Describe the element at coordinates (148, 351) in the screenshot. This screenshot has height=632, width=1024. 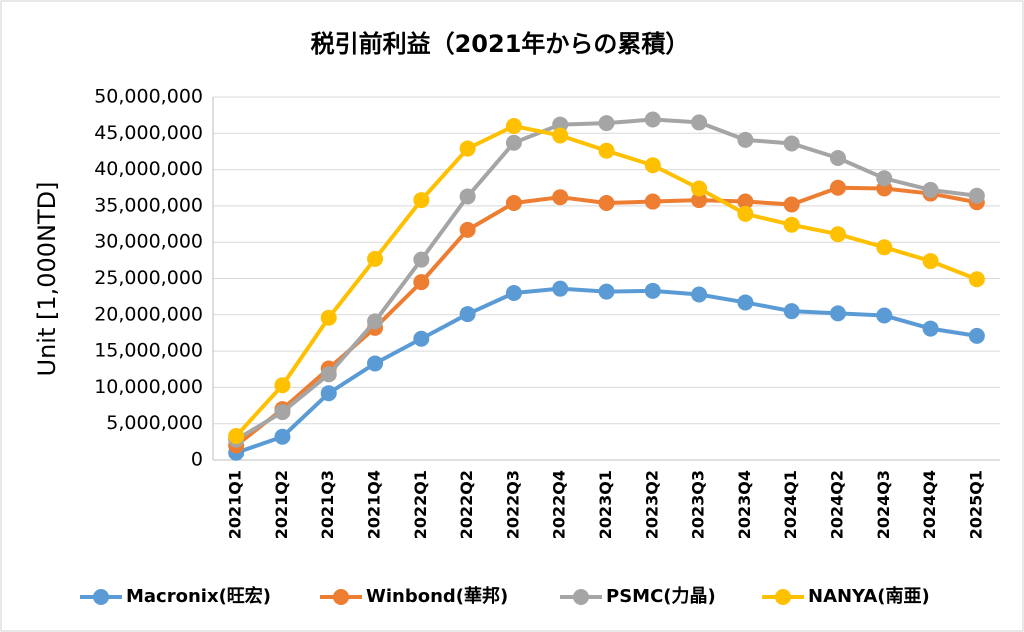
I see `y-tick-label: 15,000,000` at that location.